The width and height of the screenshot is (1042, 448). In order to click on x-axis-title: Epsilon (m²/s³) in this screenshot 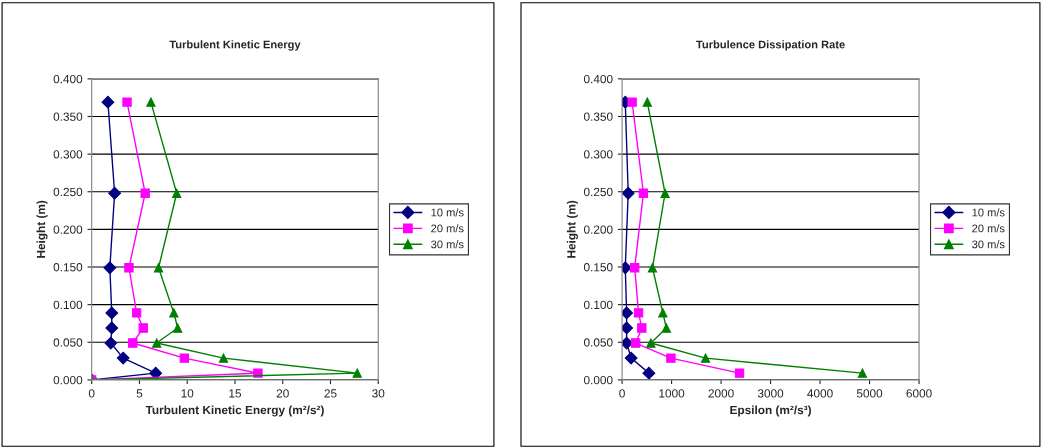, I will do `click(770, 411)`.